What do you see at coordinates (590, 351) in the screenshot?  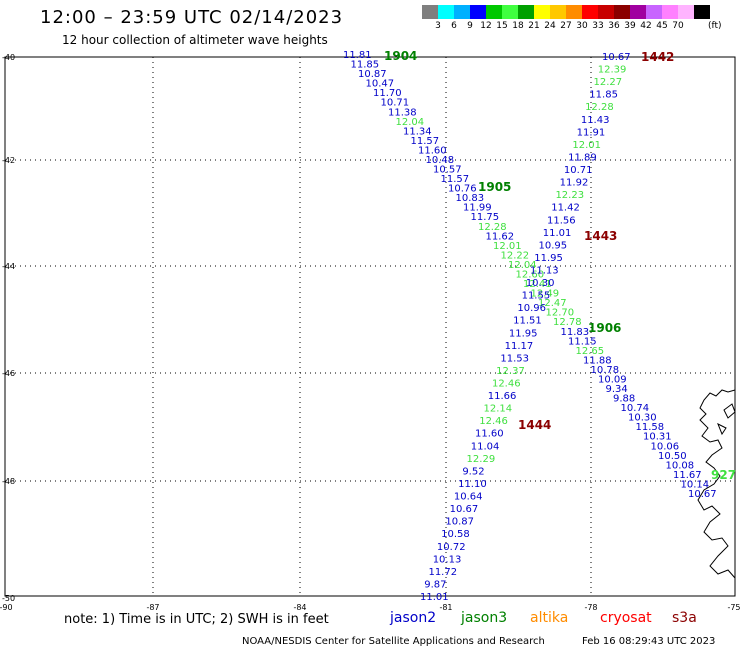 I see `swh-value-track-a: 12.65` at bounding box center [590, 351].